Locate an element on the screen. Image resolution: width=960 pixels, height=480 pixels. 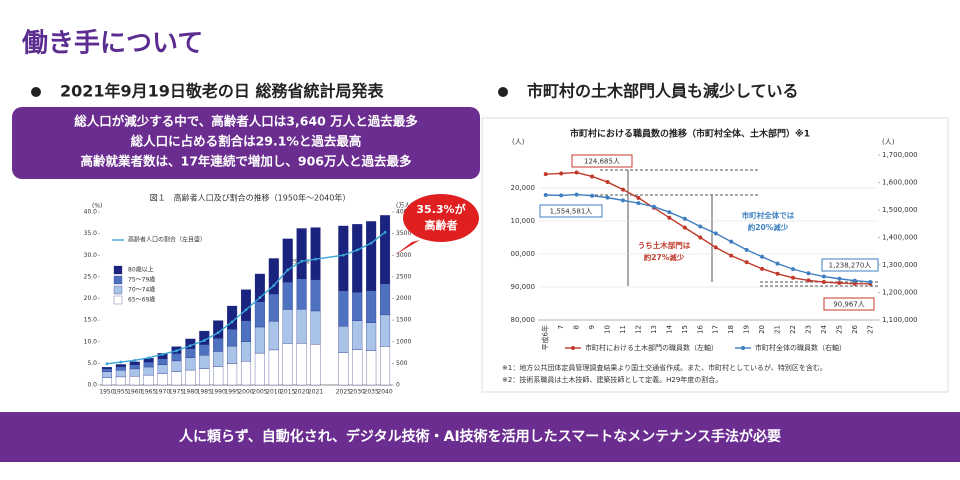
x-tick-label: 1970 is located at coordinates (162, 392).